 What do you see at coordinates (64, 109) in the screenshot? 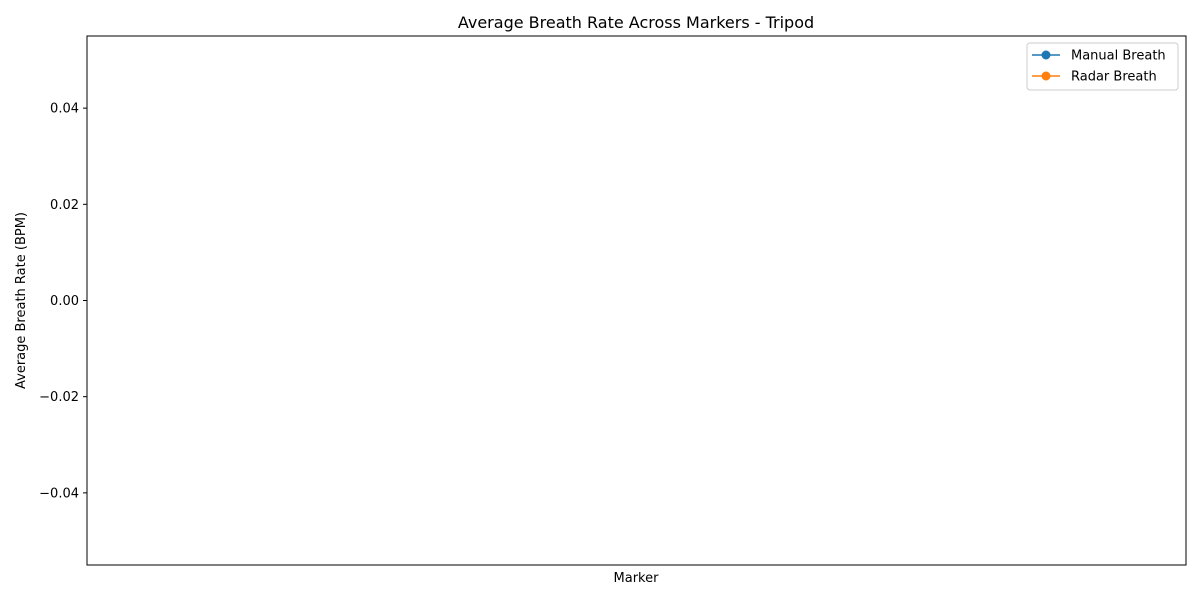
I see `y-tick-label: 0.04` at bounding box center [64, 109].